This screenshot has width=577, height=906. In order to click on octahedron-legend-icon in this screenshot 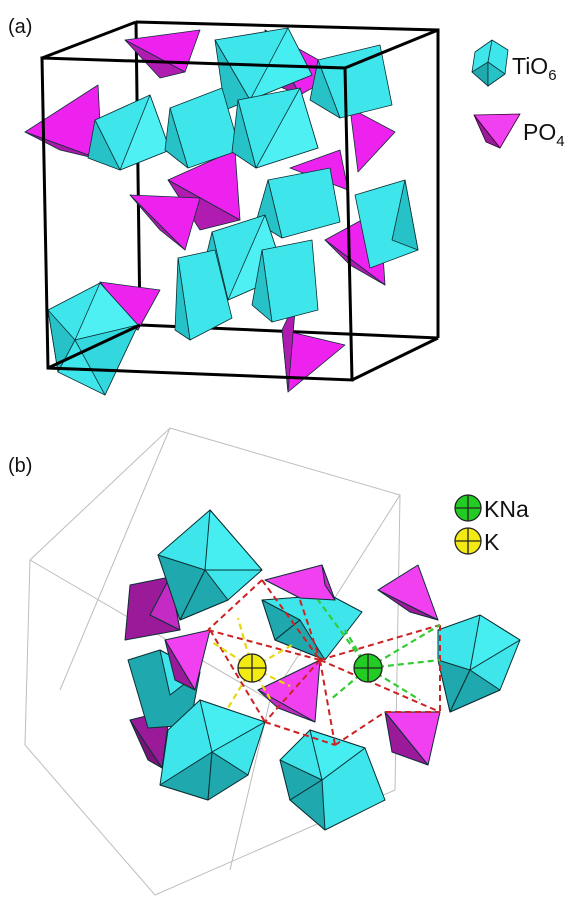, I will do `click(490, 63)`.